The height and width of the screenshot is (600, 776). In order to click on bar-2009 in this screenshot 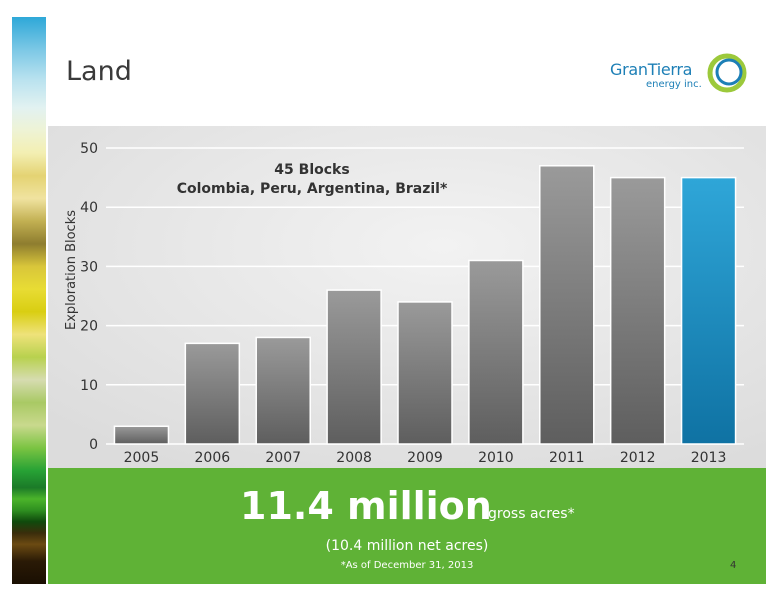, I will do `click(425, 373)`.